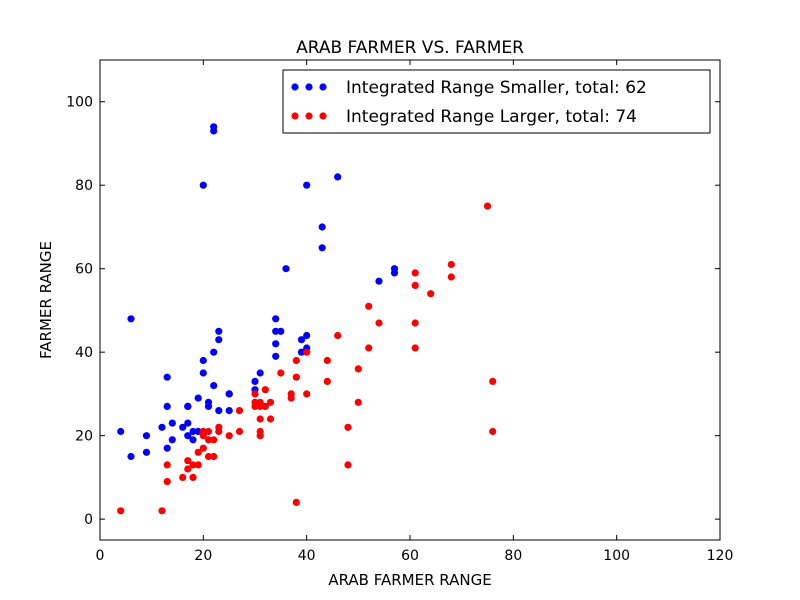 The height and width of the screenshot is (600, 800). I want to click on y-tick-label-3: 60, so click(84, 270).